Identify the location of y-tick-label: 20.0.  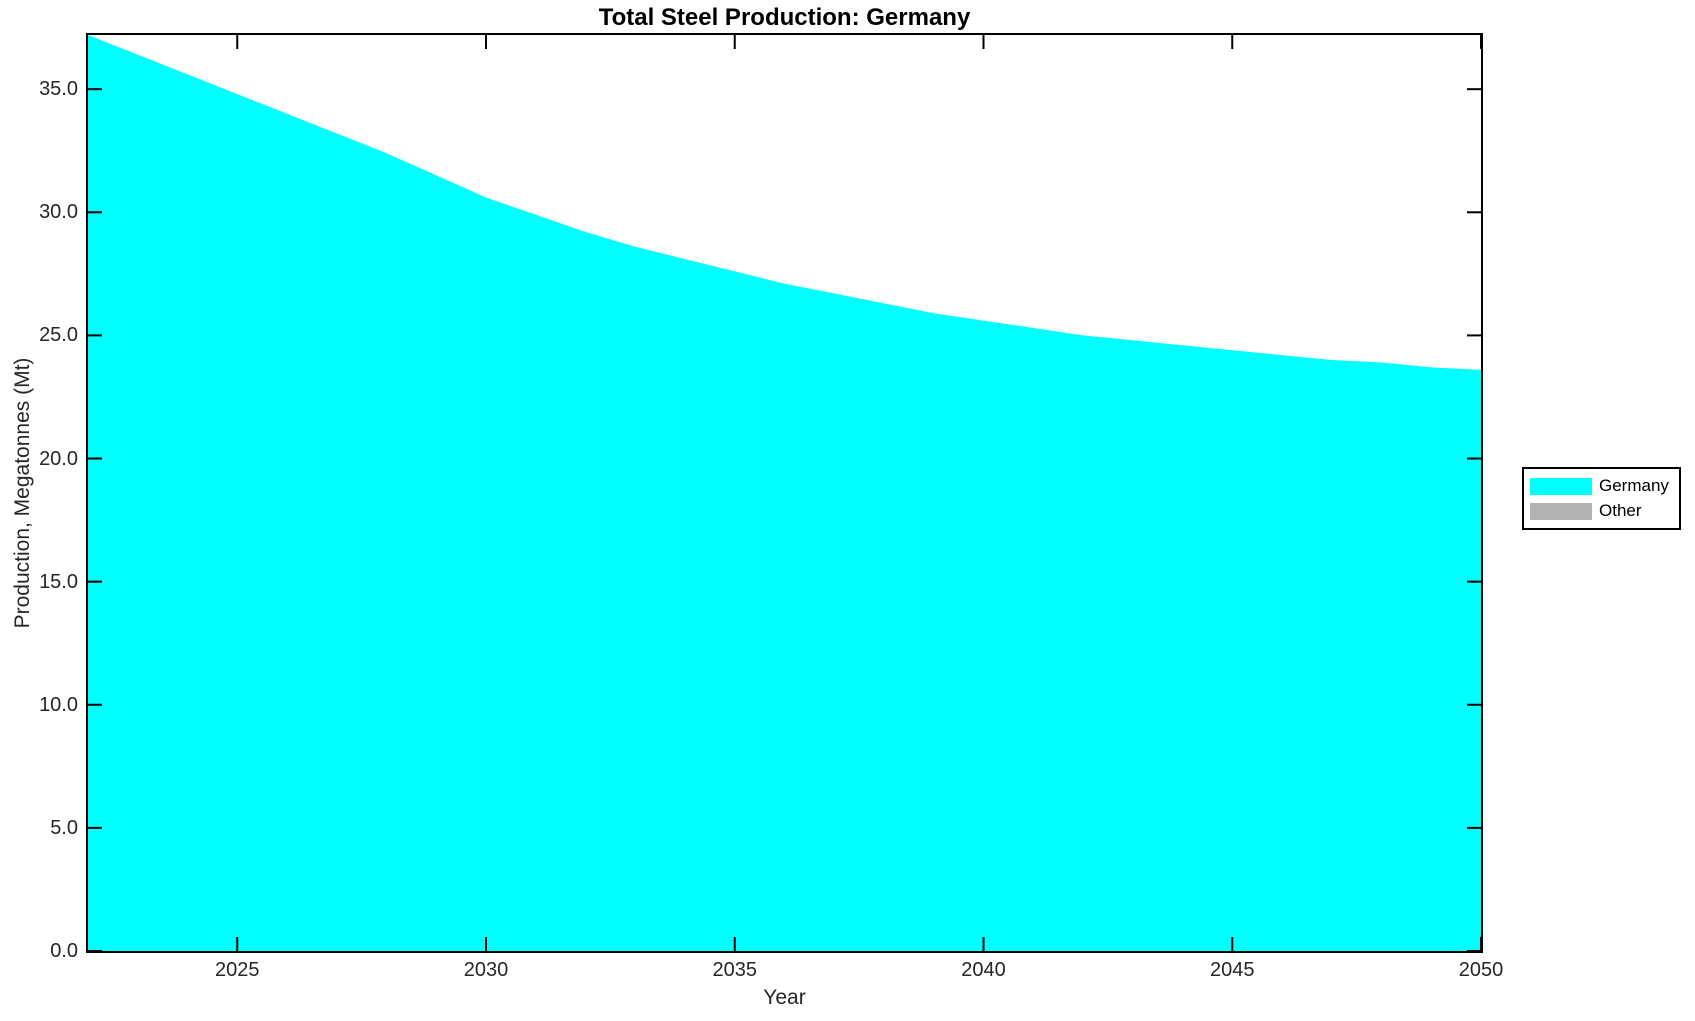
(58, 458).